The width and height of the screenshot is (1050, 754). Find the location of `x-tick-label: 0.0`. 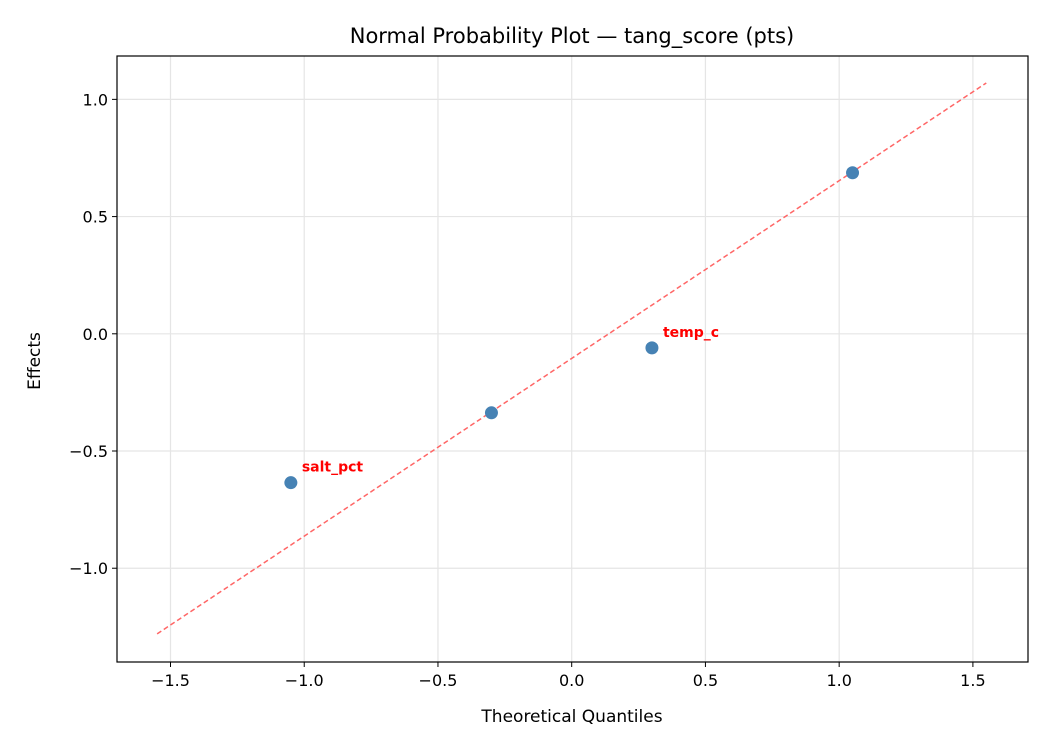

x-tick-label: 0.0 is located at coordinates (571, 680).